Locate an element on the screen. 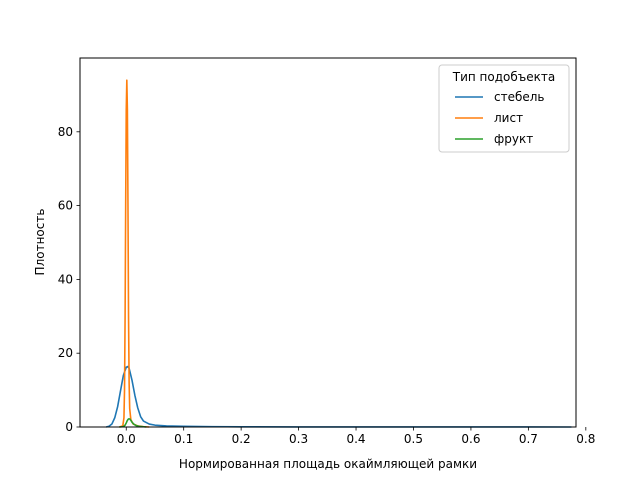 This screenshot has height=480, width=640. y-tick-label: 0 is located at coordinates (69, 427).